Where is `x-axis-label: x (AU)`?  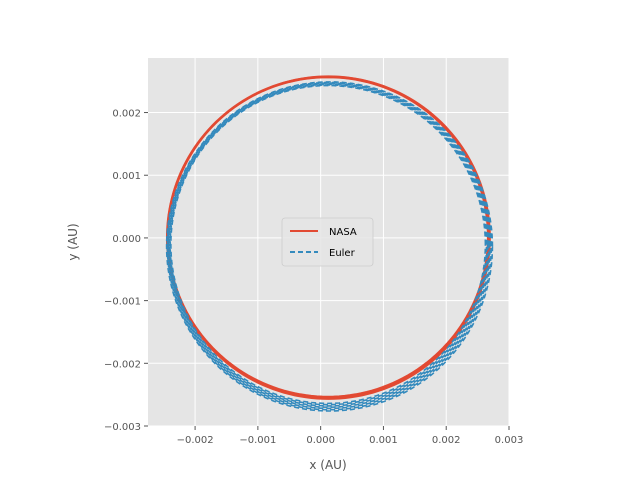
x-axis-label: x (AU) is located at coordinates (327, 465).